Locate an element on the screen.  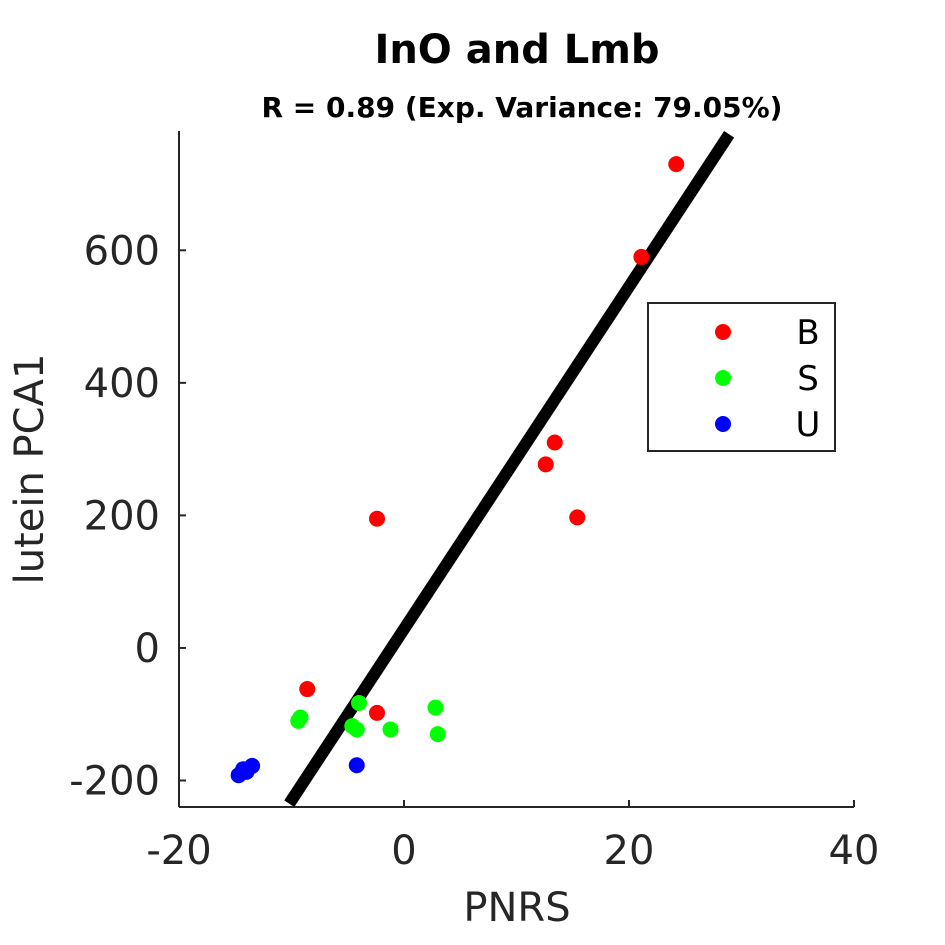
x-tick-label: 20 is located at coordinates (629, 851).